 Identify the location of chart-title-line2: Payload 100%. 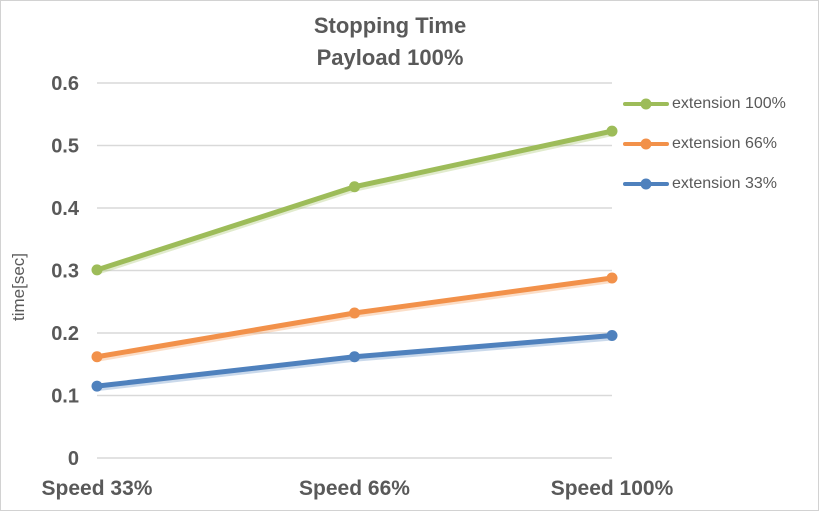
(390, 57).